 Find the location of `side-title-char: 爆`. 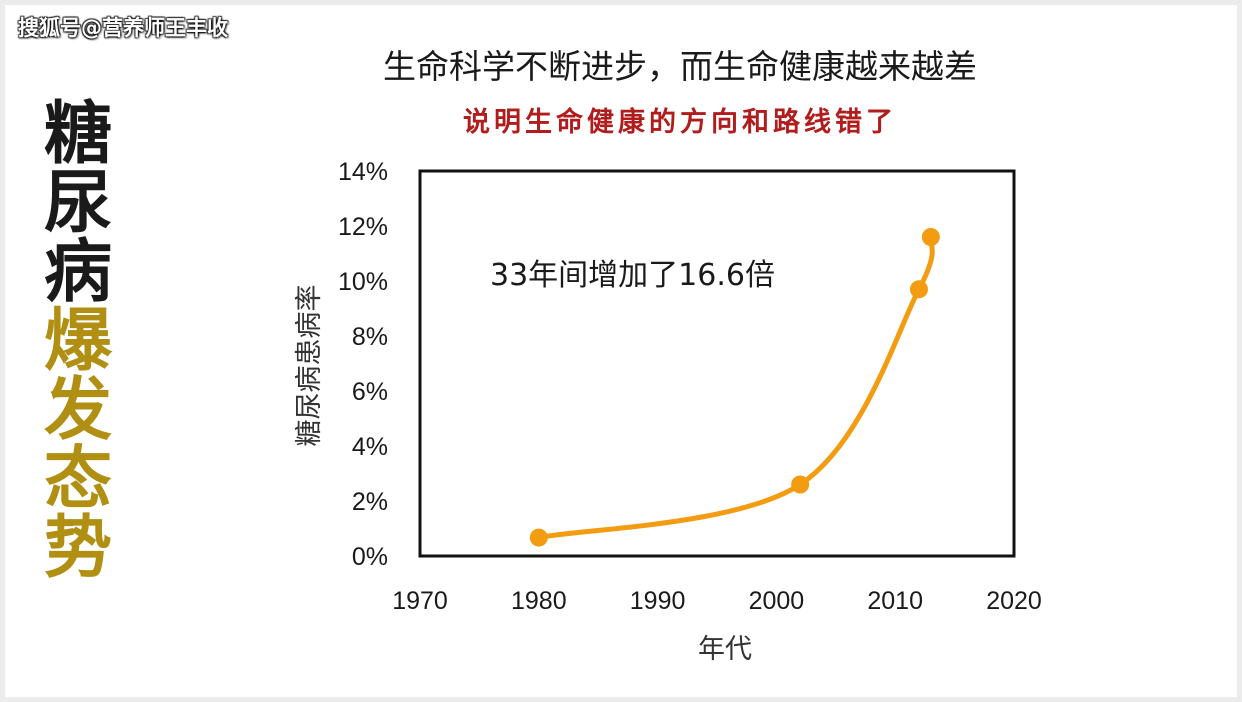

side-title-char: 爆 is located at coordinates (77, 341).